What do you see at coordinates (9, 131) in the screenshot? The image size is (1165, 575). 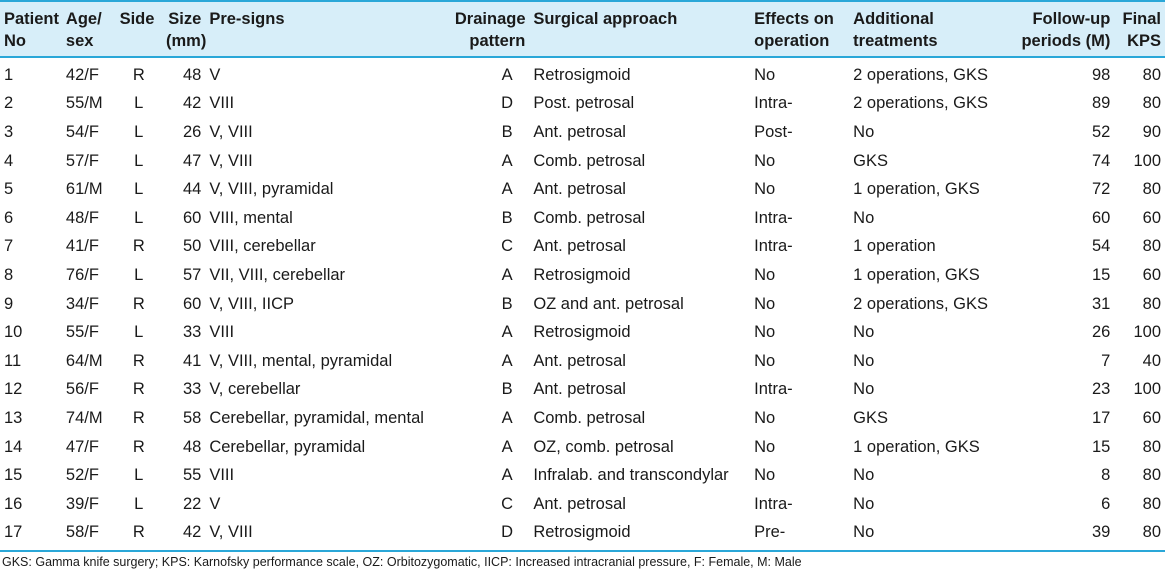 I see `cell-patient-no: 3` at bounding box center [9, 131].